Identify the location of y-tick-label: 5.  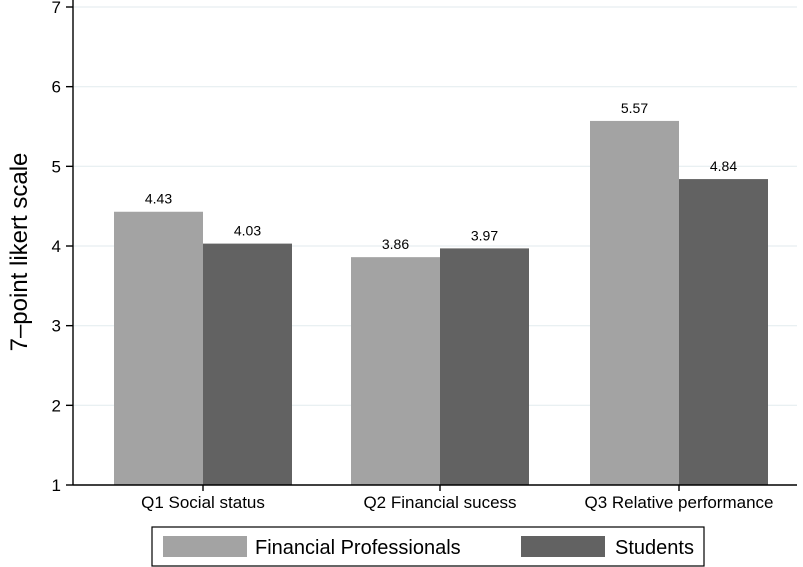
(56, 166).